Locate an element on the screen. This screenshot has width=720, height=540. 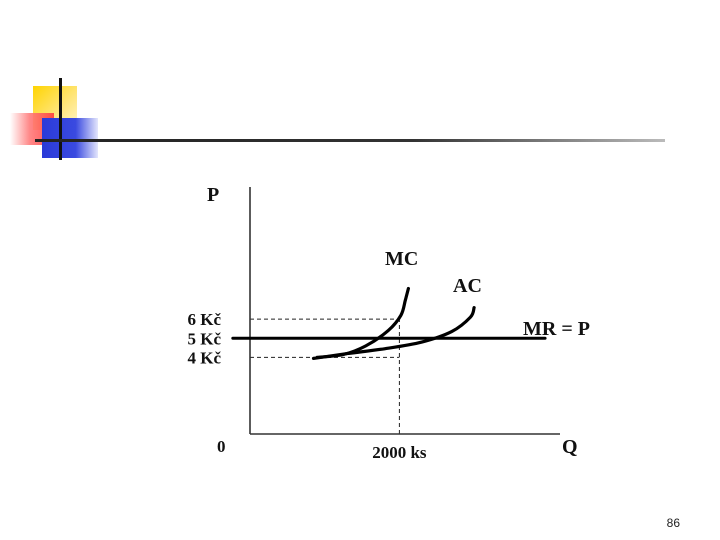
x-axis-label: Q is located at coordinates (570, 447).